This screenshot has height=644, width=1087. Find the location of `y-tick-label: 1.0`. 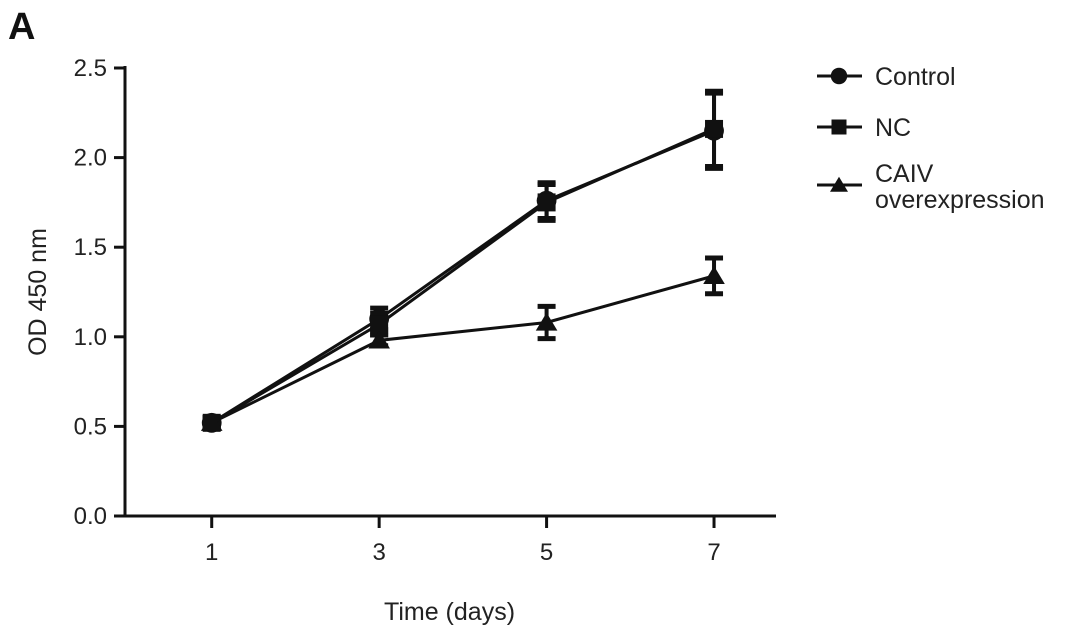

y-tick-label: 1.0 is located at coordinates (90, 337).